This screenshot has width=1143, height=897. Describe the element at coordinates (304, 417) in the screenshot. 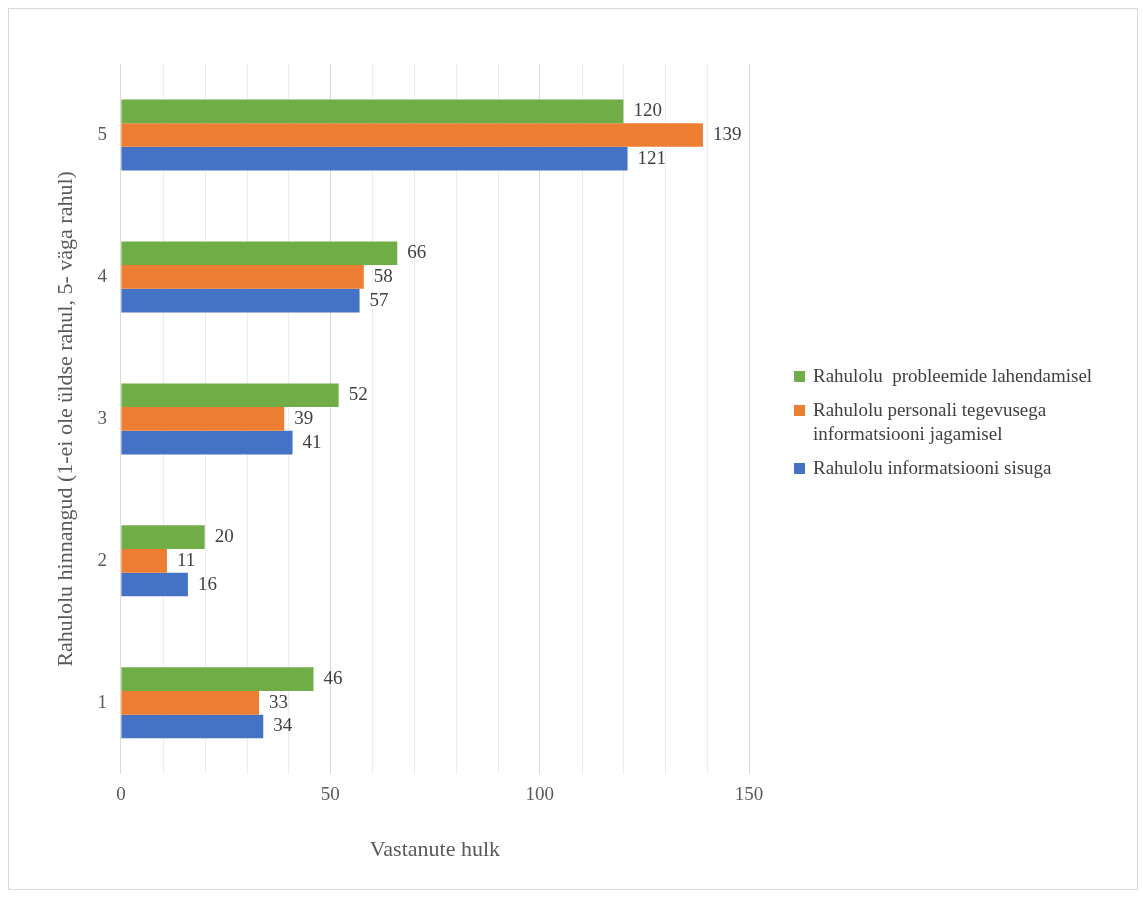

I see `data-label: 39` at that location.